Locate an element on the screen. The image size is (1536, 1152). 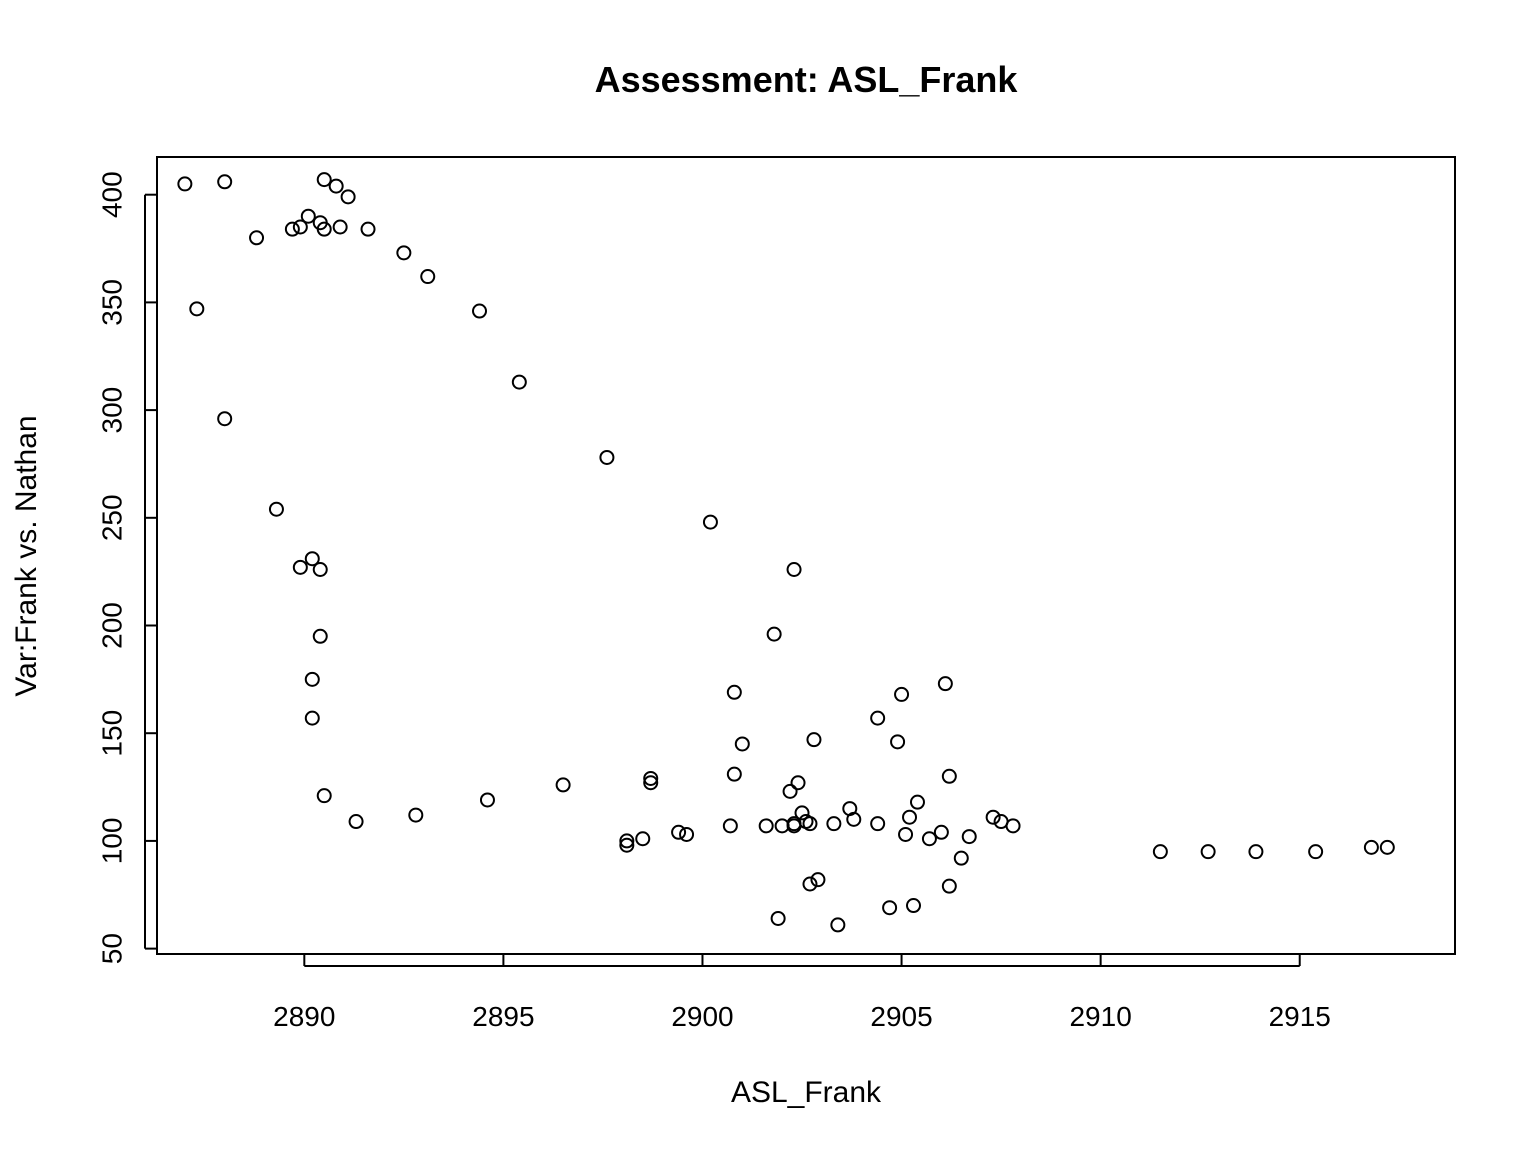
x-tick-label: 2895 is located at coordinates (503, 1016).